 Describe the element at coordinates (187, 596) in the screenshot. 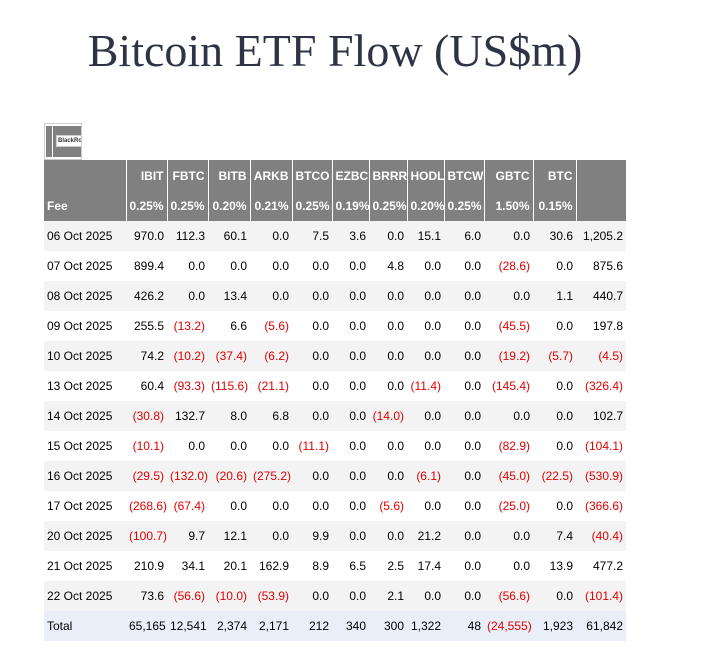

I see `flow-cell: (56.6)` at that location.